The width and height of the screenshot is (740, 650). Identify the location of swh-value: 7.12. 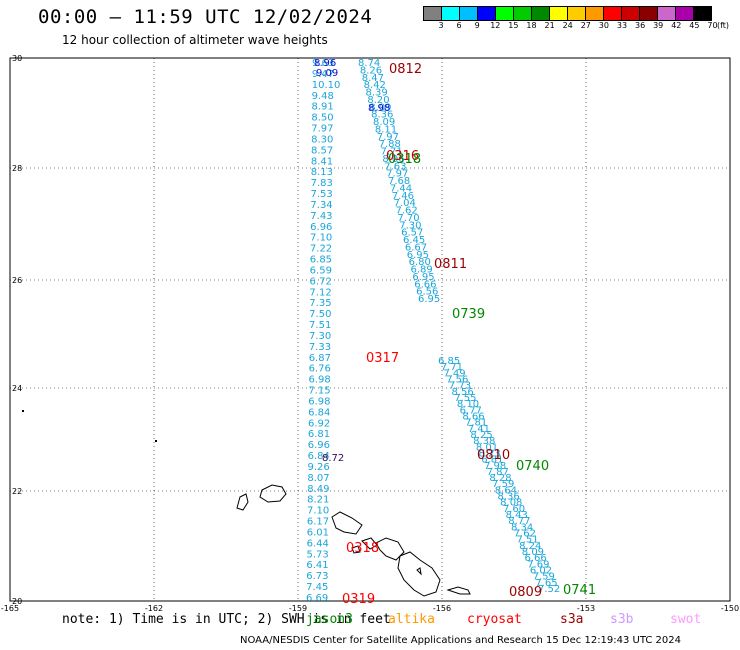
(320, 292).